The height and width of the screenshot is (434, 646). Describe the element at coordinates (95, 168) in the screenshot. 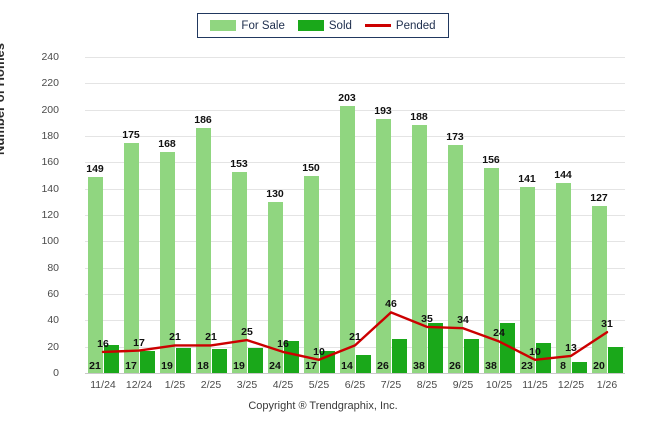

I see `bar-label-for-sale: 149` at that location.